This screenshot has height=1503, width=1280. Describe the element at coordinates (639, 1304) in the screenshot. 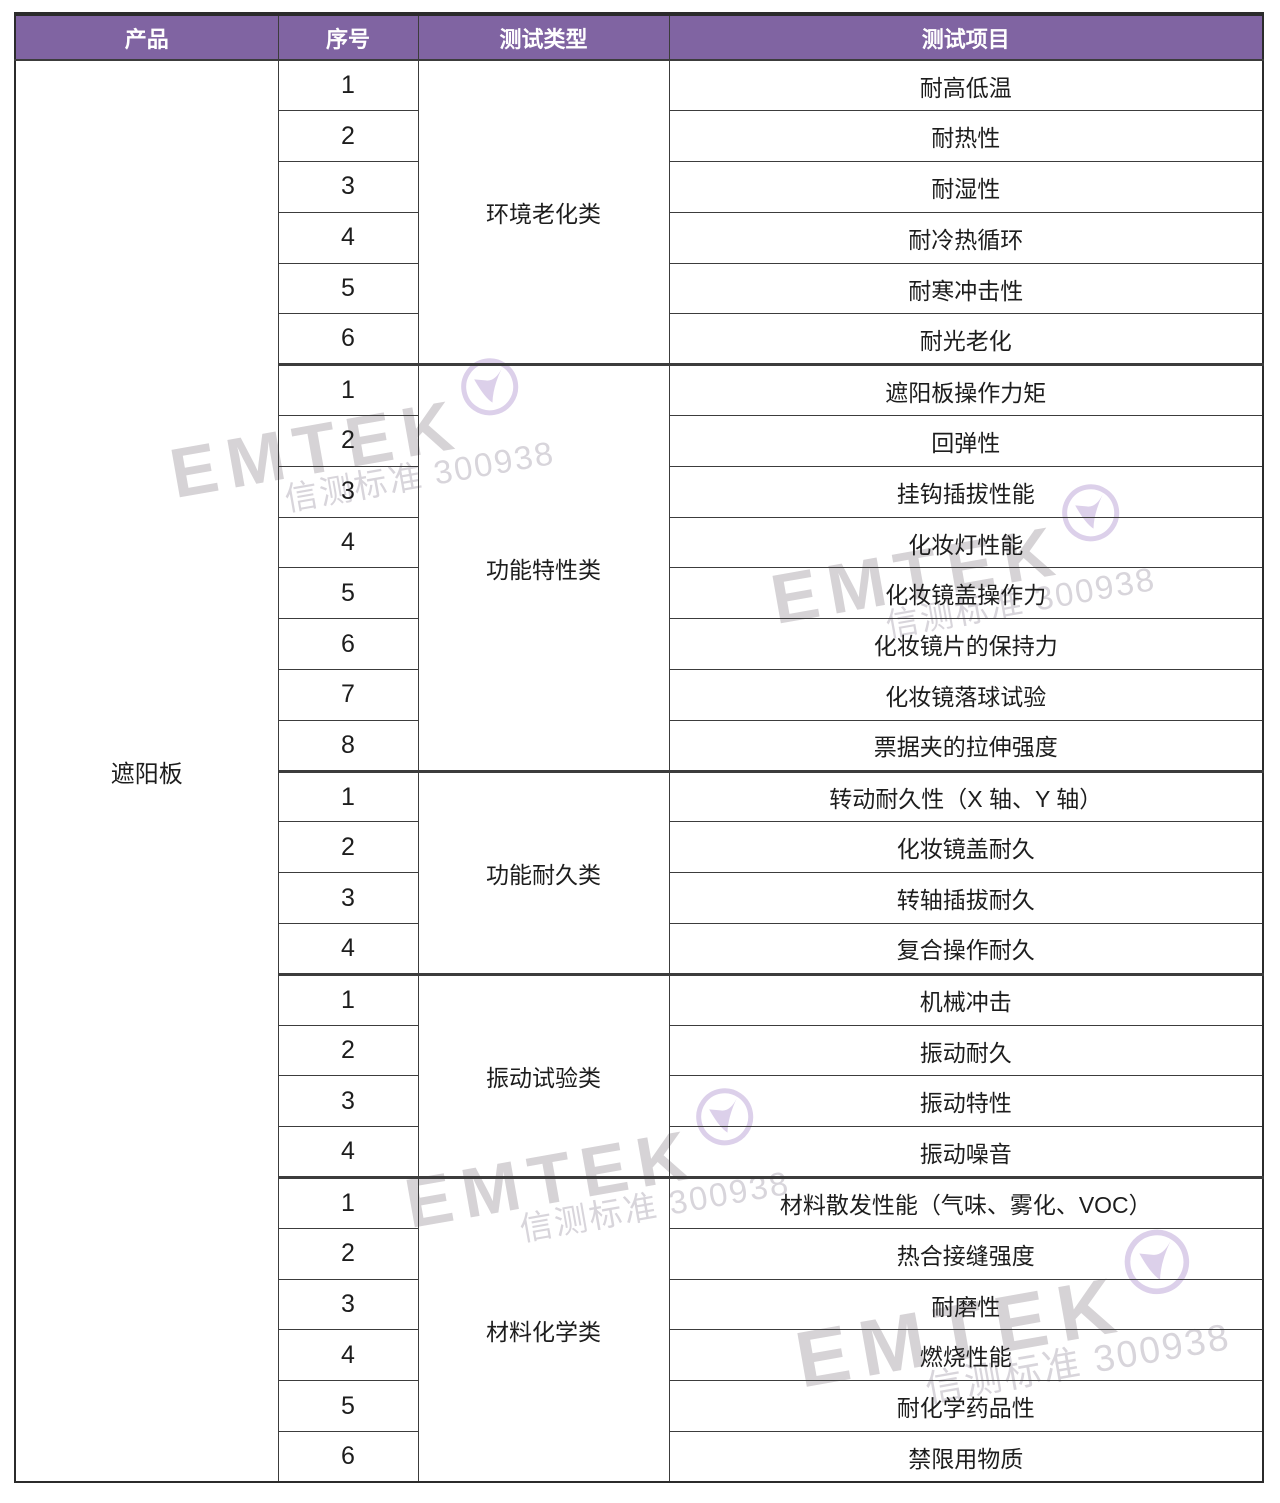

I see `table-row: 3 耐磨性` at that location.